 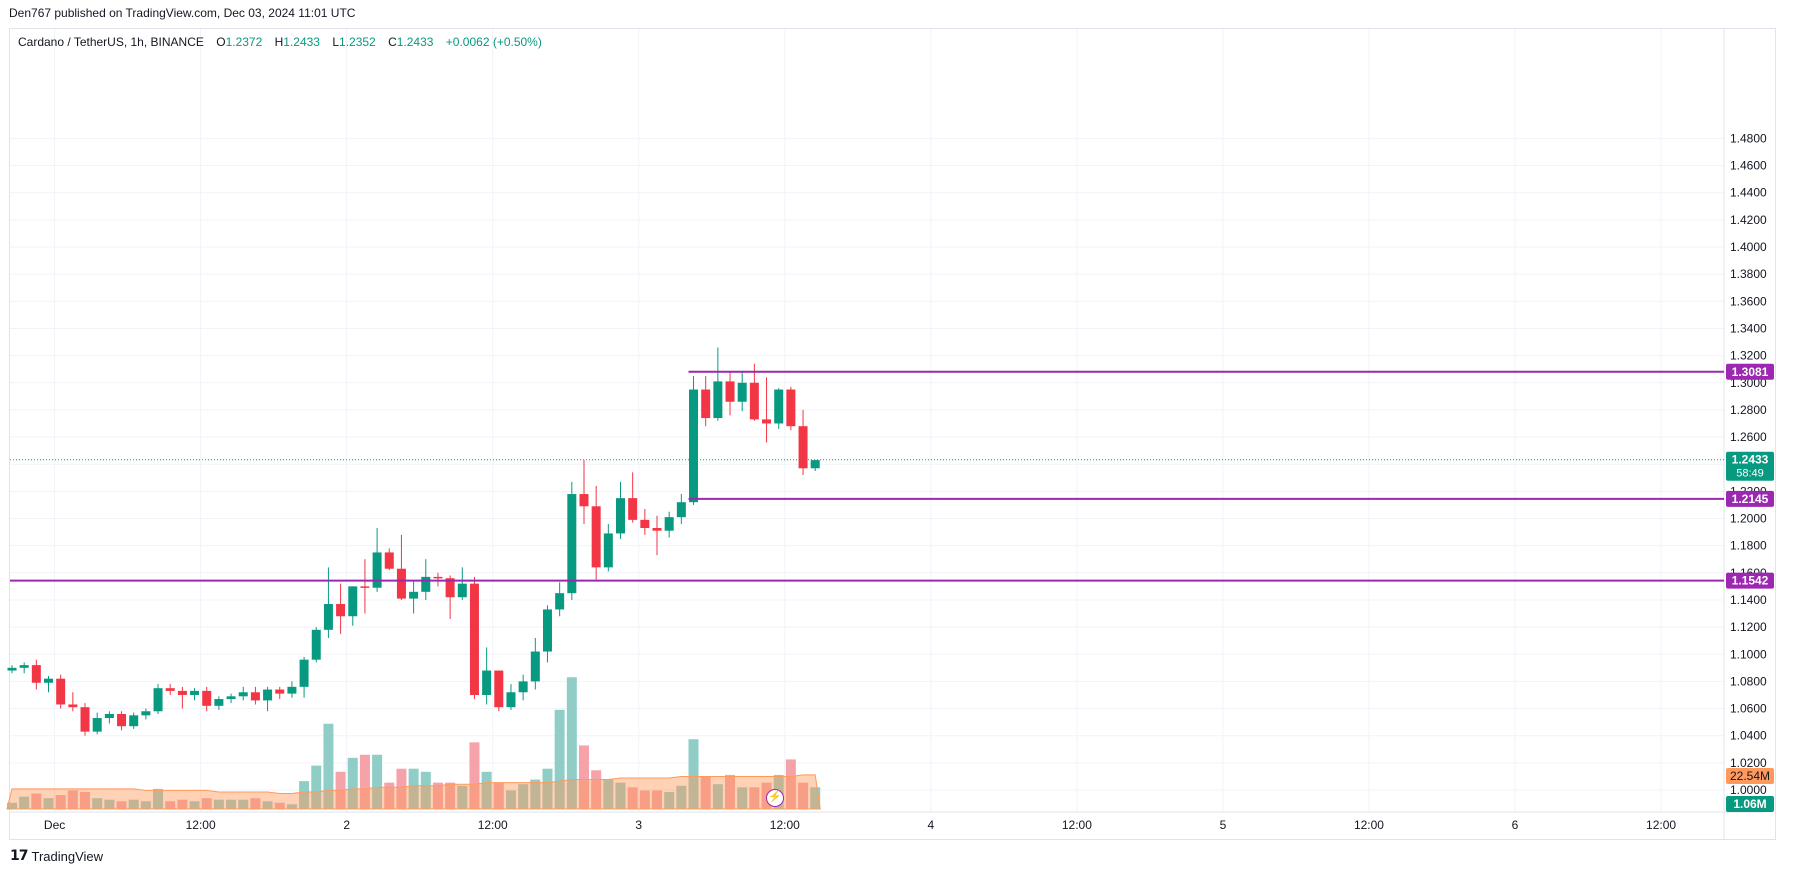 I want to click on level-price-label: 1.3081, so click(x=1750, y=372).